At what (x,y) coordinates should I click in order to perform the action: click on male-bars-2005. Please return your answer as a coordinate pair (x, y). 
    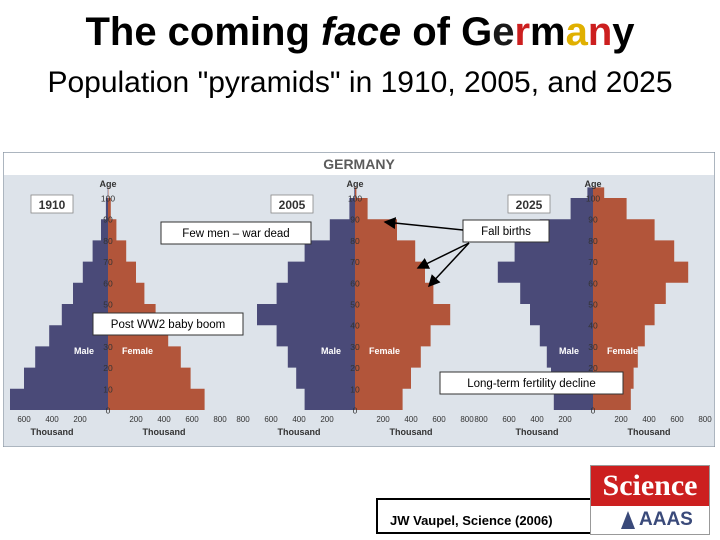
    Looking at the image, I should click on (306, 298).